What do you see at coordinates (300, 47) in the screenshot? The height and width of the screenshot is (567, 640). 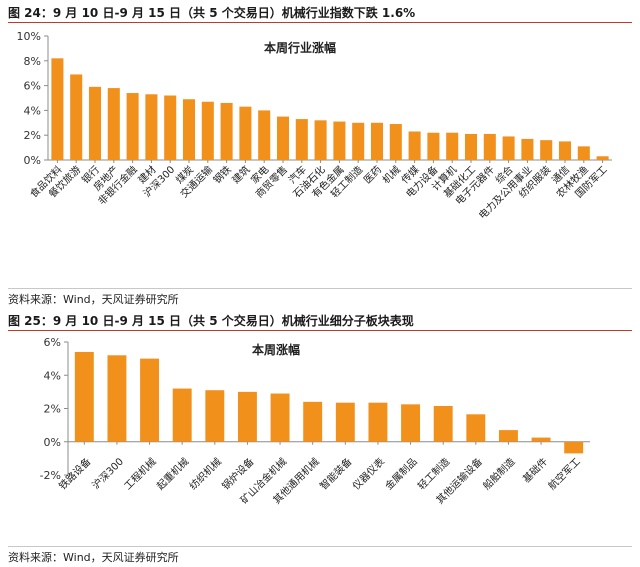 I see `chart1-title: 本周行业涨幅` at bounding box center [300, 47].